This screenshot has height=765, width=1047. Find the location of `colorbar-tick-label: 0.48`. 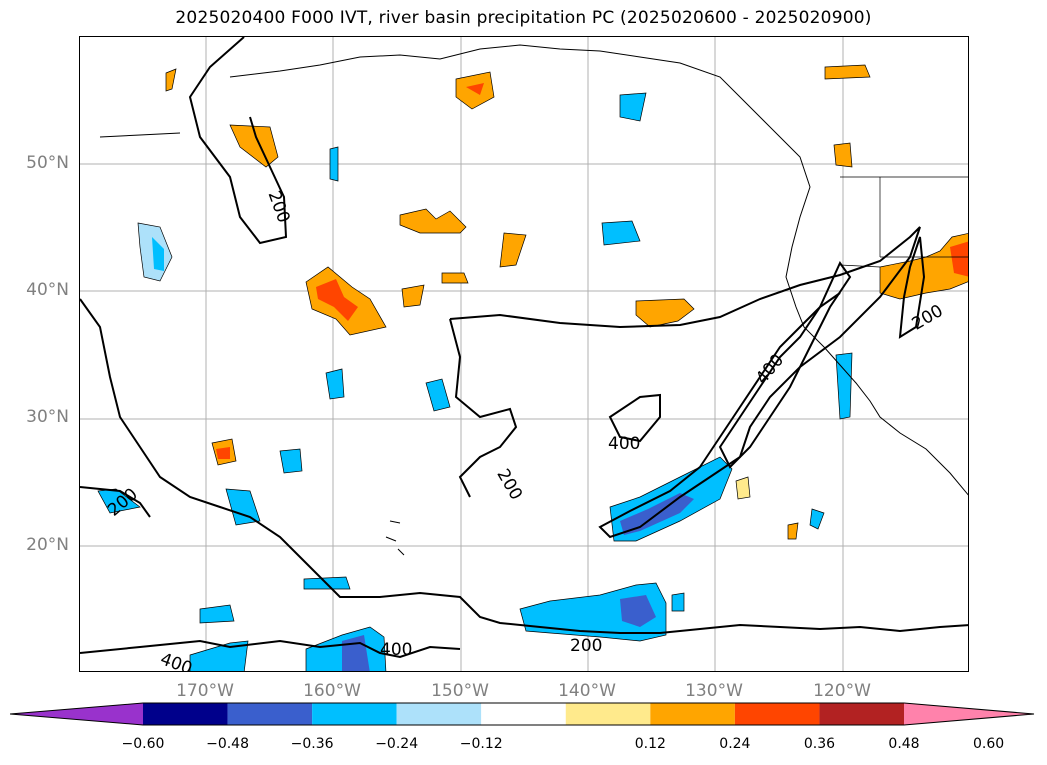

colorbar-tick-label: 0.48 is located at coordinates (904, 744).